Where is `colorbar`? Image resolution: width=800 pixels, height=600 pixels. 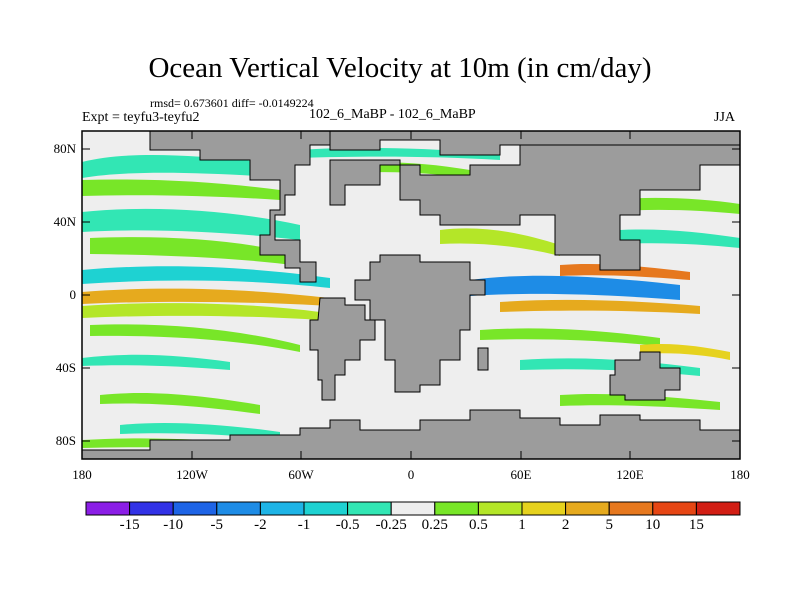
colorbar is located at coordinates (413, 508).